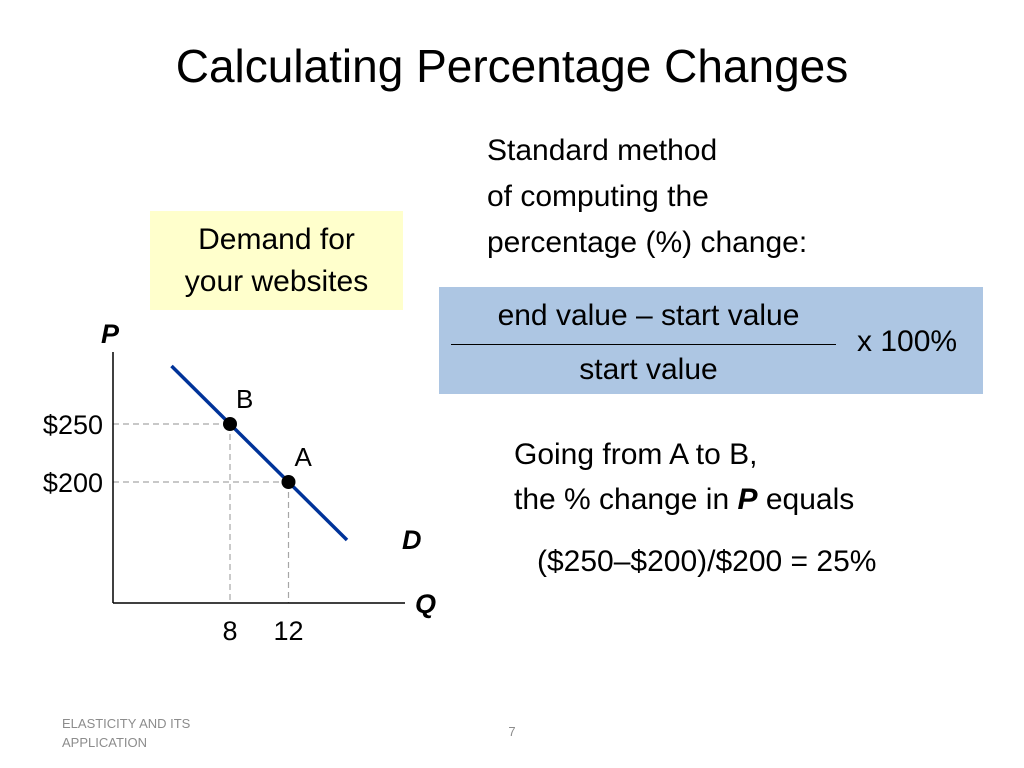 This screenshot has height=768, width=1024. I want to click on standard-method-line: of computing the, so click(598, 196).